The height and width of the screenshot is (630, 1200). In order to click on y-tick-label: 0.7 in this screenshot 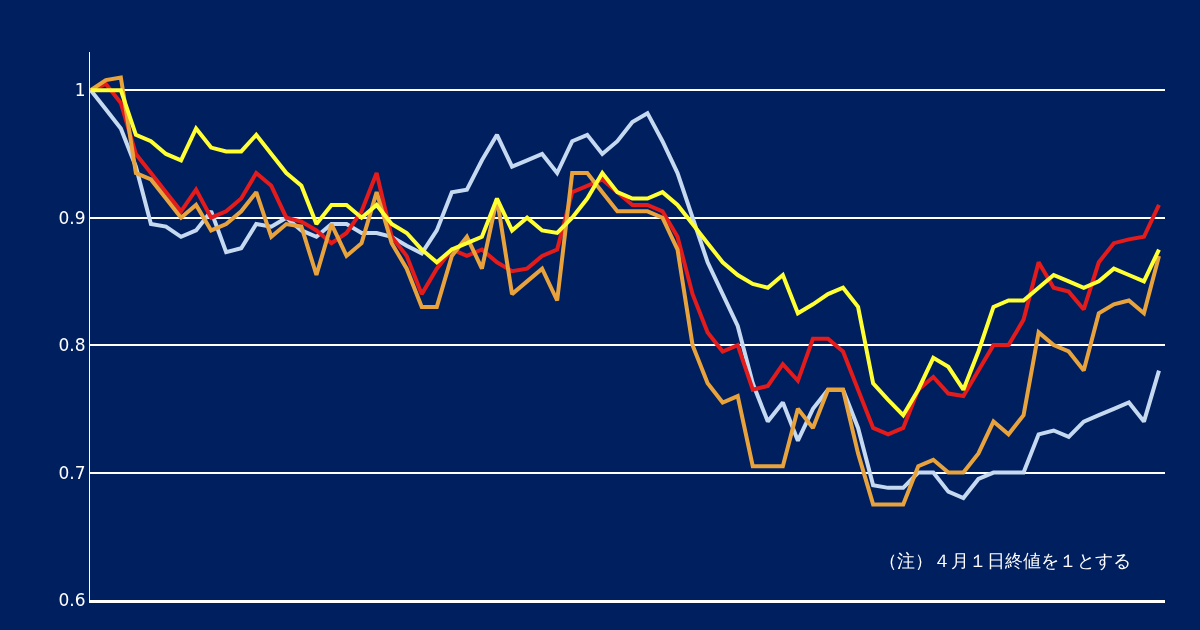, I will do `click(72, 472)`.